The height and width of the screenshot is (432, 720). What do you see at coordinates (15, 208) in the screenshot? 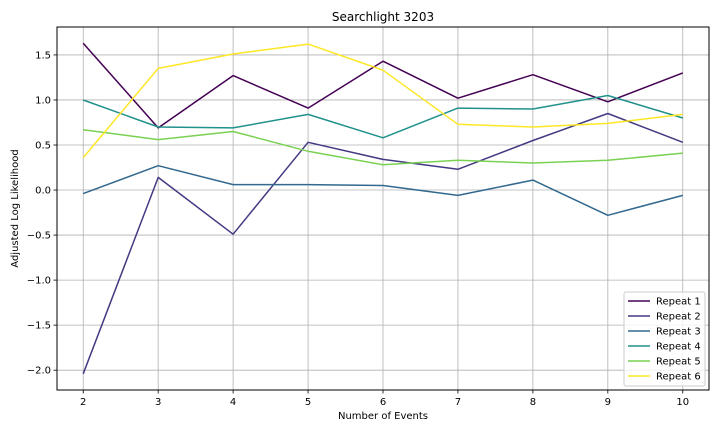
I see `y-axis-title: Adjusted Log Likelihood` at bounding box center [15, 208].